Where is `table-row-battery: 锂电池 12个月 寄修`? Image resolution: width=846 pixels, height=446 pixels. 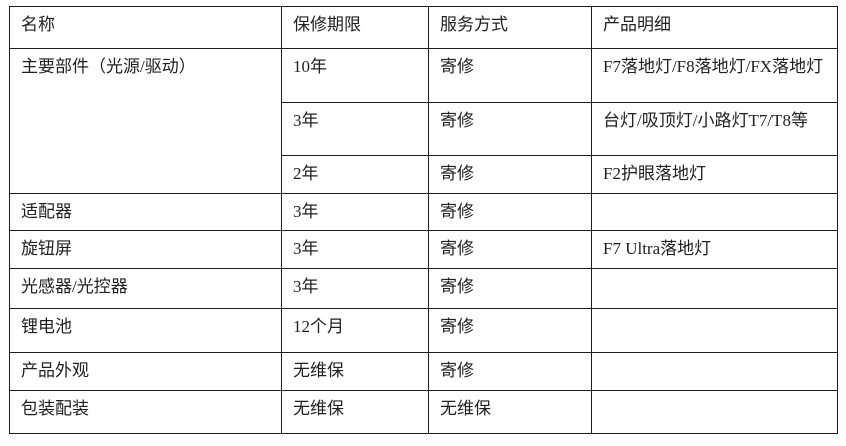
table-row-battery: 锂电池 12个月 寄修 is located at coordinates (423, 330).